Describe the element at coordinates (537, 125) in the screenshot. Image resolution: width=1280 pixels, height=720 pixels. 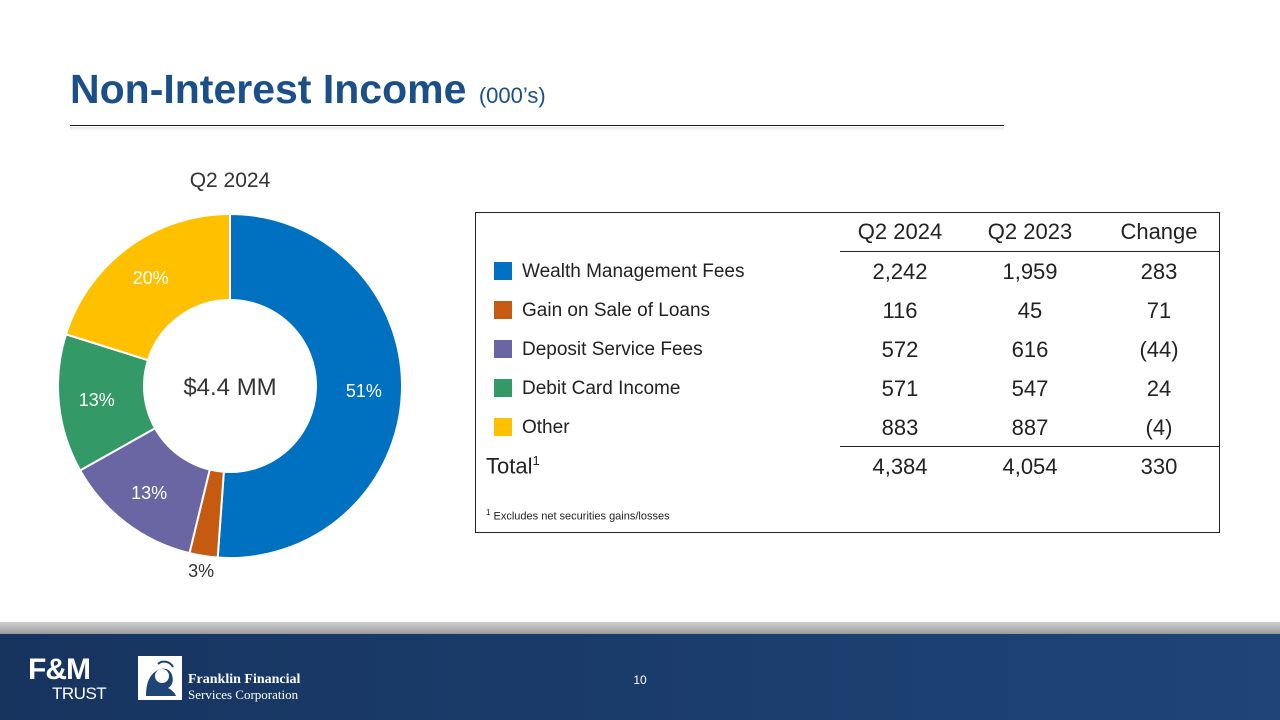
I see `title-divider` at that location.